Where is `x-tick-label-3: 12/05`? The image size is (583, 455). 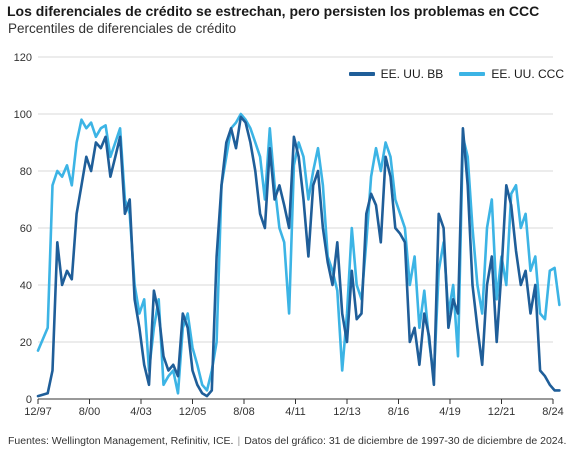 x-tick-label-3: 12/05 is located at coordinates (193, 412).